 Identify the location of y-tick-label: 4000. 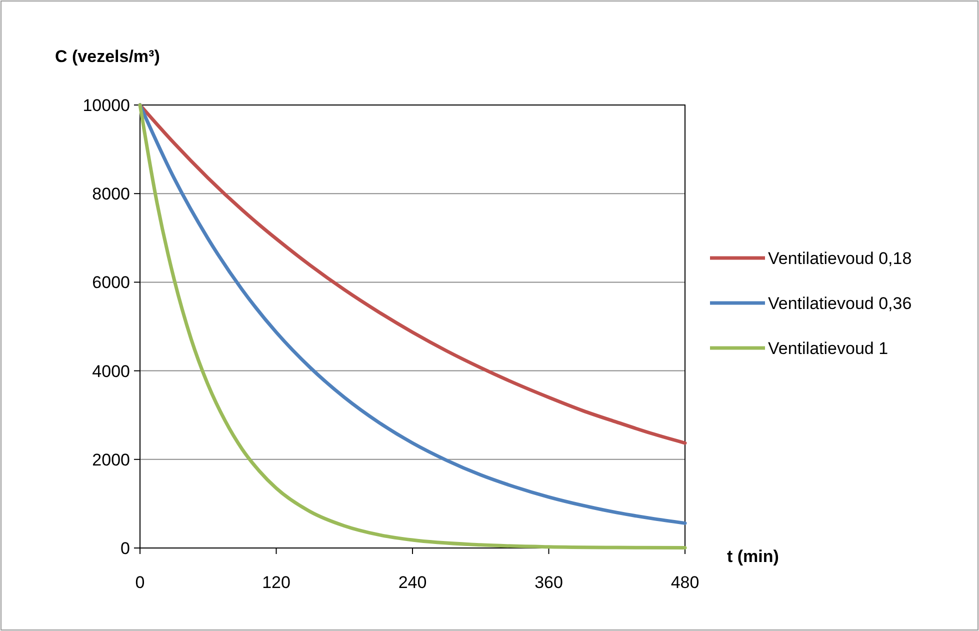
(111, 371).